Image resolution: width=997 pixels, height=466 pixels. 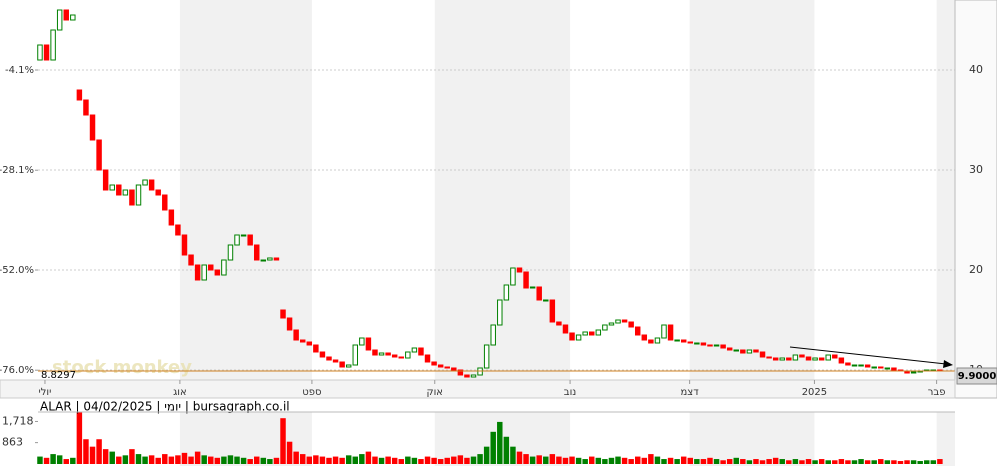 I want to click on x-tick-label: דצמ, so click(x=690, y=392).